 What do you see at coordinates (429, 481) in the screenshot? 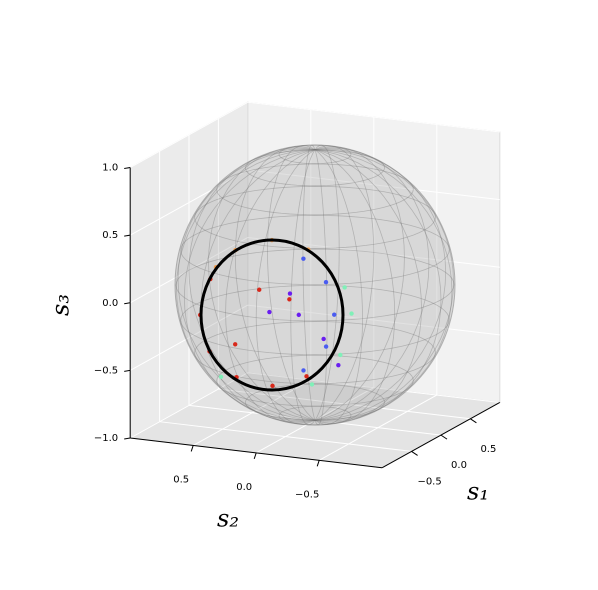
I see `x-tick-label: −0.5` at bounding box center [429, 481].